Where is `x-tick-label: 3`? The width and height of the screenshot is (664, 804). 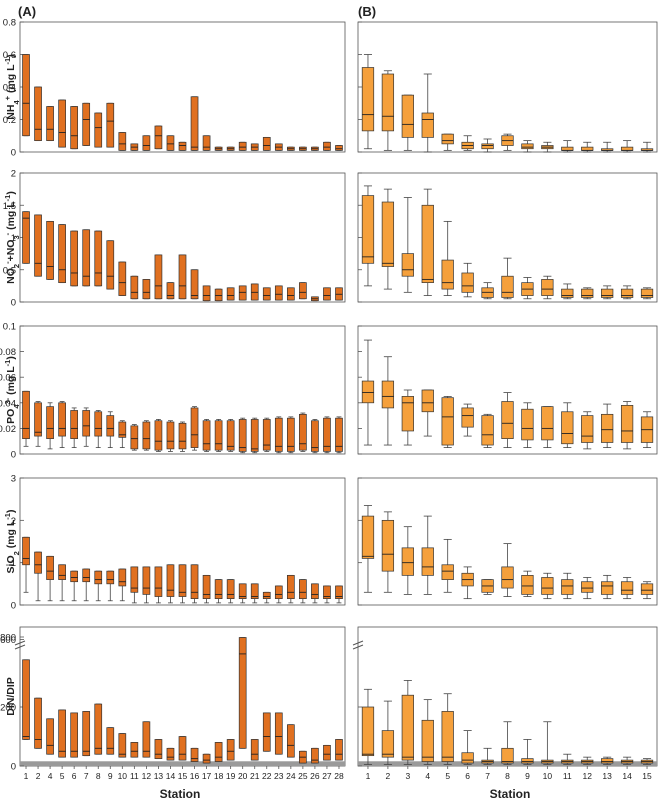
x-tick-label: 3 is located at coordinates (407, 776).